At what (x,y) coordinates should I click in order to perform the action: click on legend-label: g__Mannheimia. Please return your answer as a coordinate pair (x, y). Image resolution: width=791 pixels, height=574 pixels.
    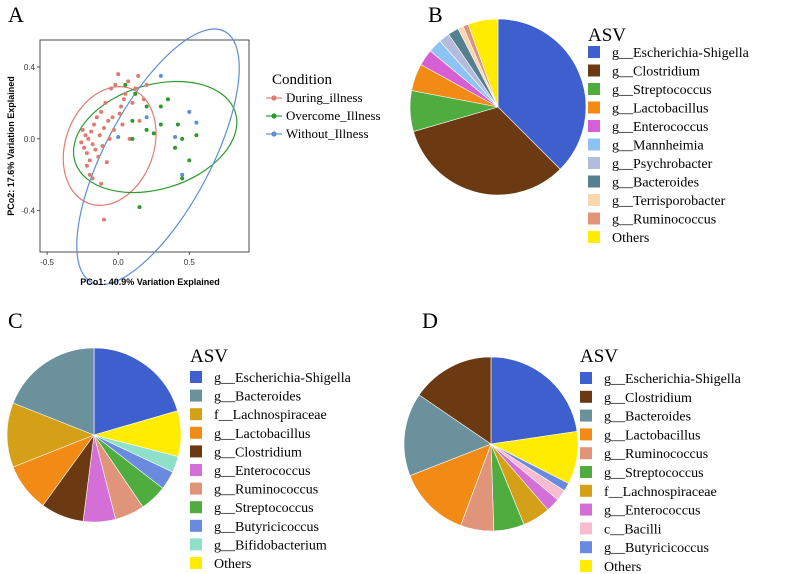
    Looking at the image, I should click on (658, 146).